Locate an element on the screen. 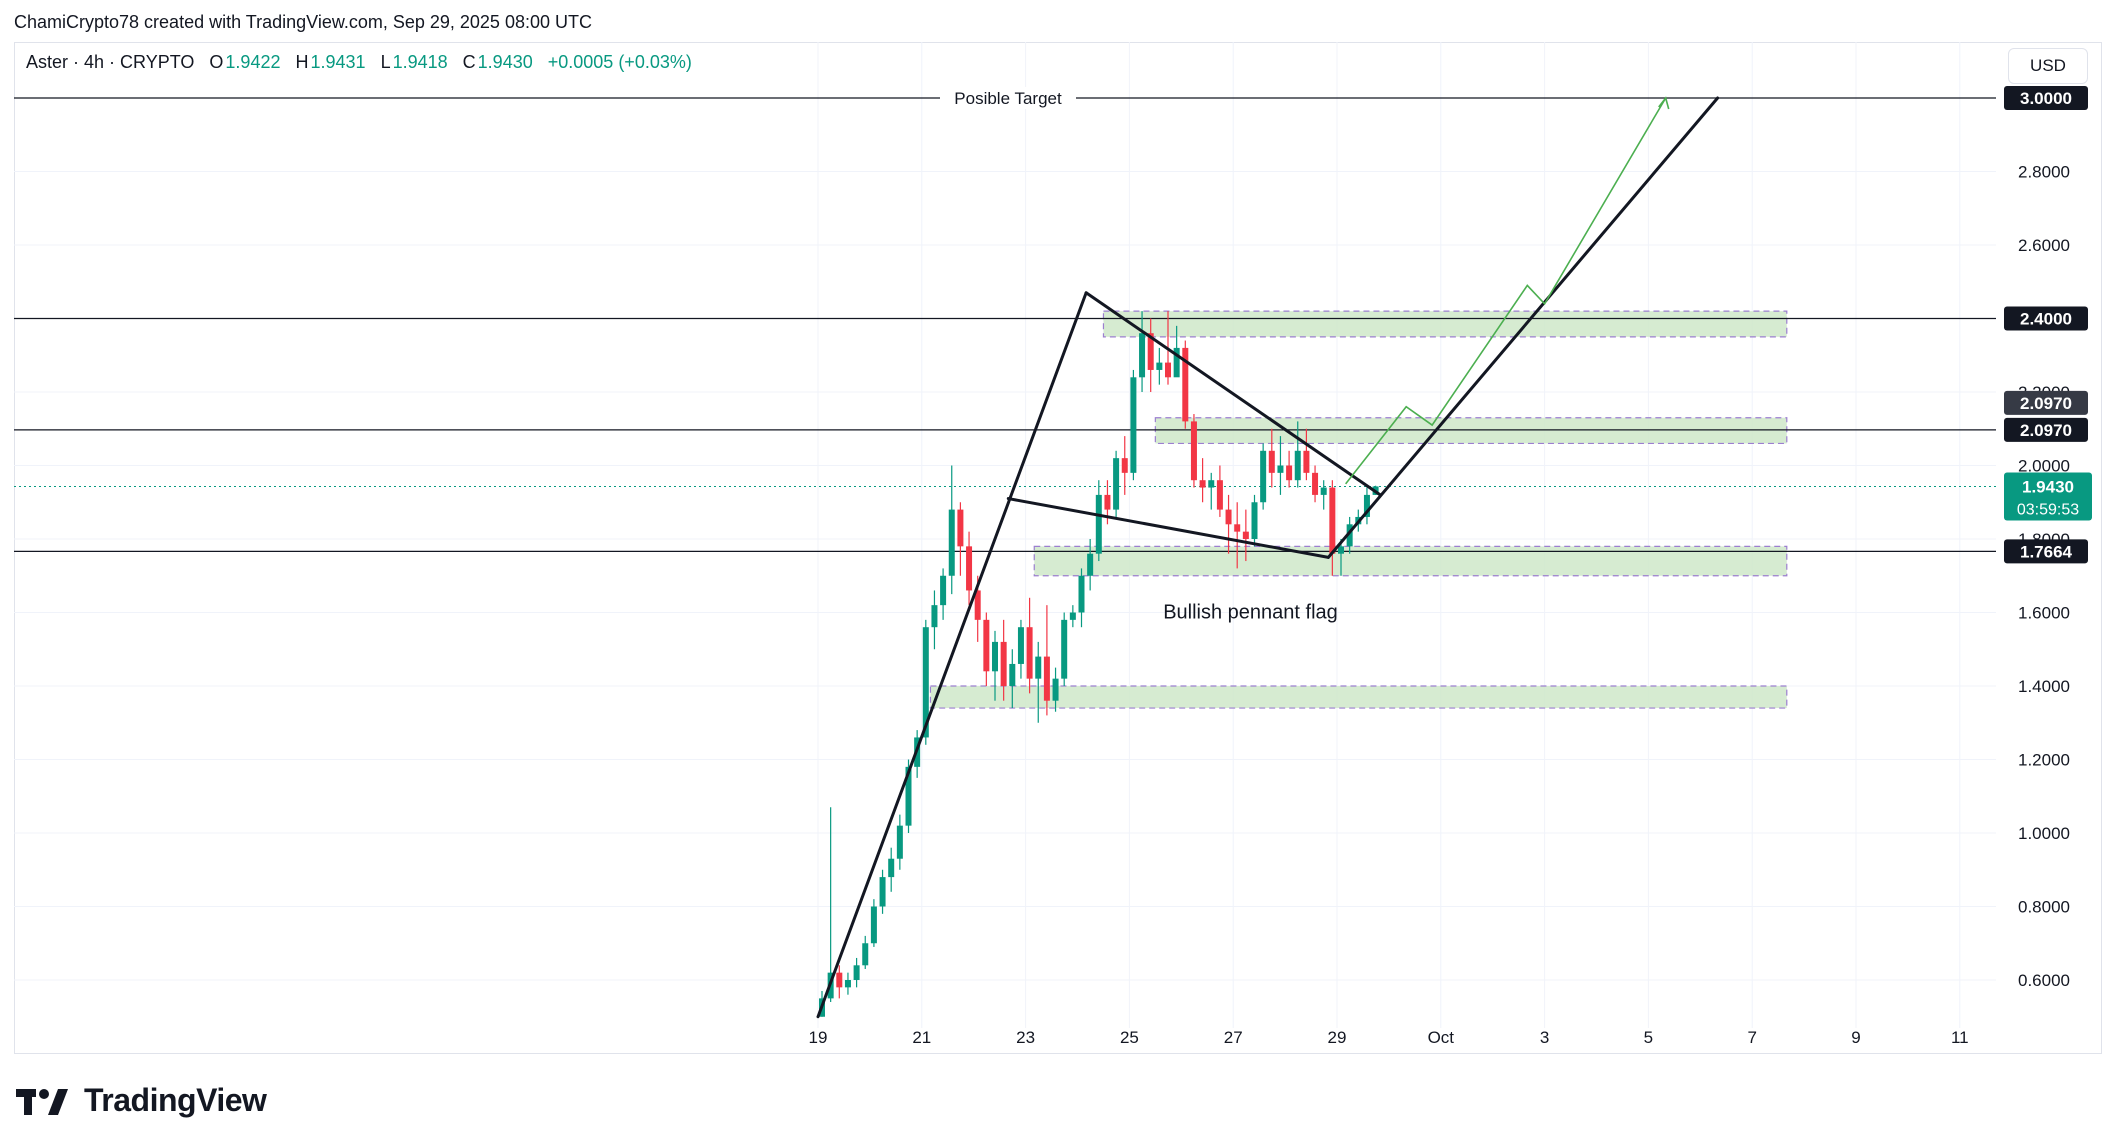  close-value: 1.9430 is located at coordinates (505, 62).